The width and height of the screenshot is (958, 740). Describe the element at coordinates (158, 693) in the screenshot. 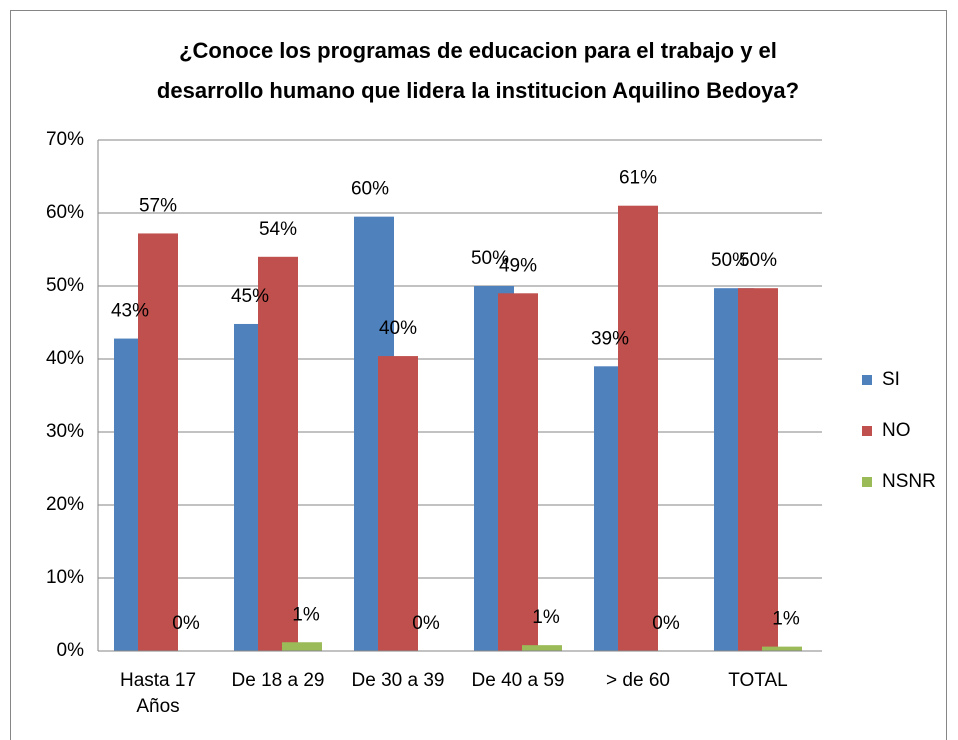

I see `x-tick-label: Hasta 17 Años` at that location.